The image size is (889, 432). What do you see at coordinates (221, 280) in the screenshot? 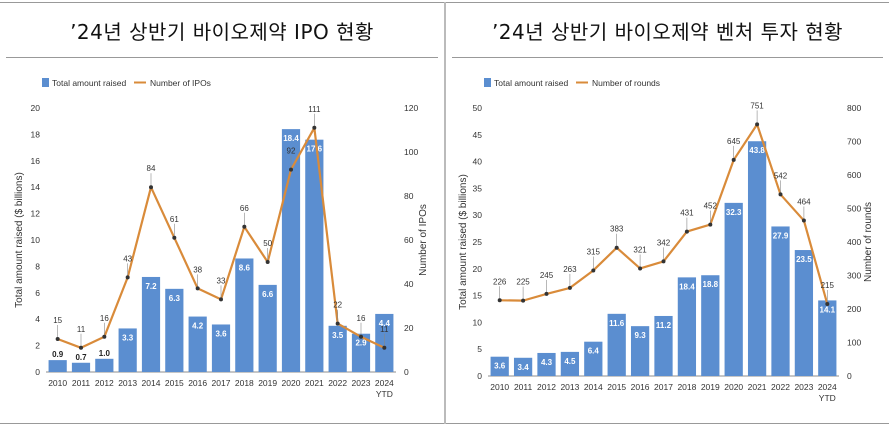
I see `line-value-label: 33` at bounding box center [221, 280].